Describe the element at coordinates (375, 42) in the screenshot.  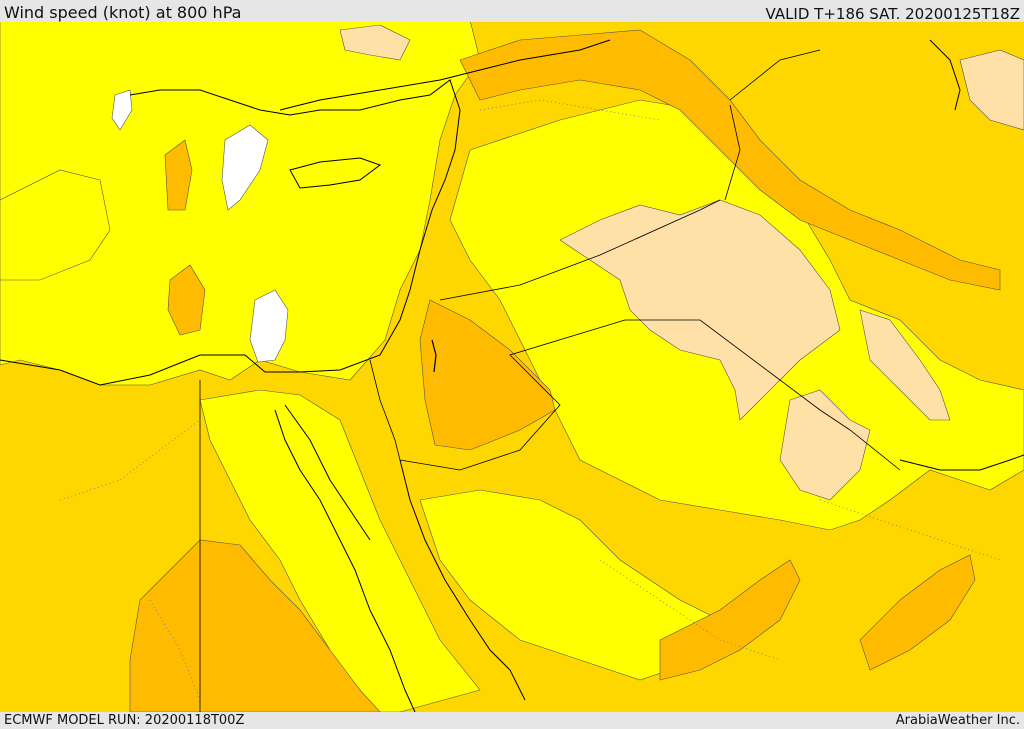
I see `band-peach-turkey` at that location.